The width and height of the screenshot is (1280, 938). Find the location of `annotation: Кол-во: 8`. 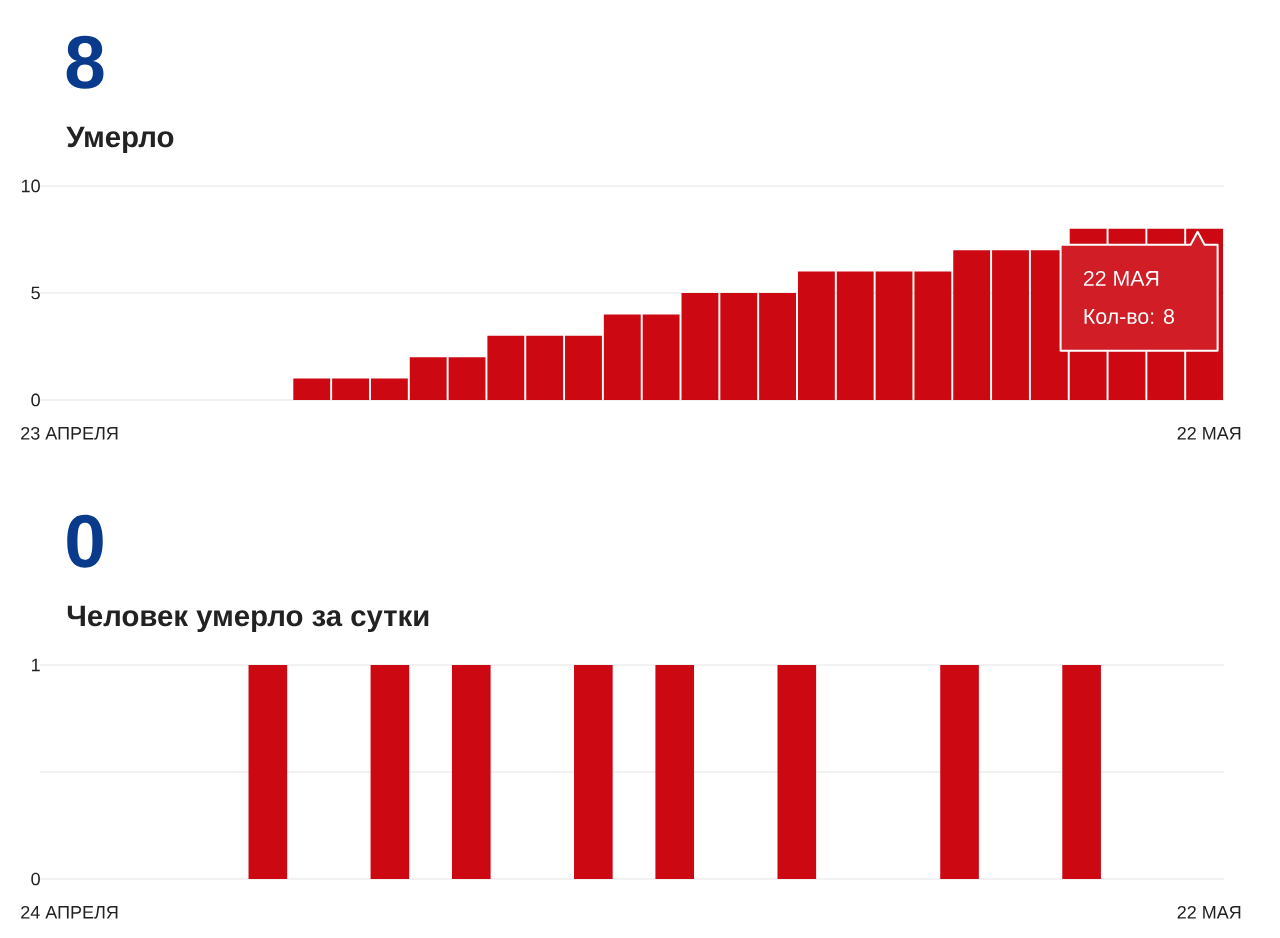

annotation: Кол-во: 8 is located at coordinates (1129, 316).